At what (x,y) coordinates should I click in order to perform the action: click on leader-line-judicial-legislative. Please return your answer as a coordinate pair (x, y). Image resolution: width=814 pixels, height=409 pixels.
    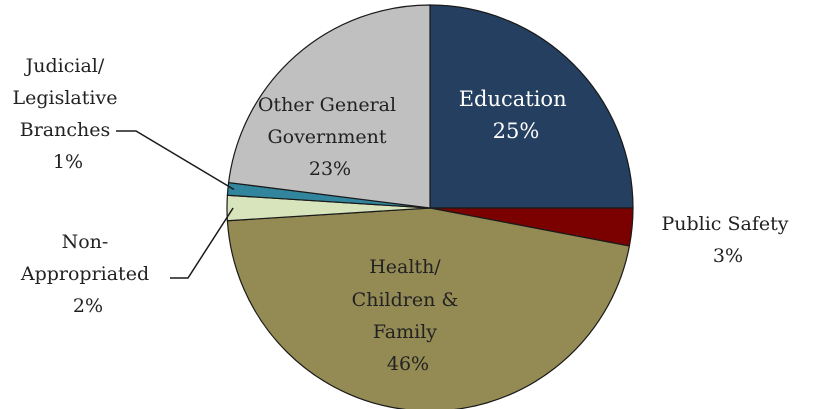
    Looking at the image, I should click on (175, 160).